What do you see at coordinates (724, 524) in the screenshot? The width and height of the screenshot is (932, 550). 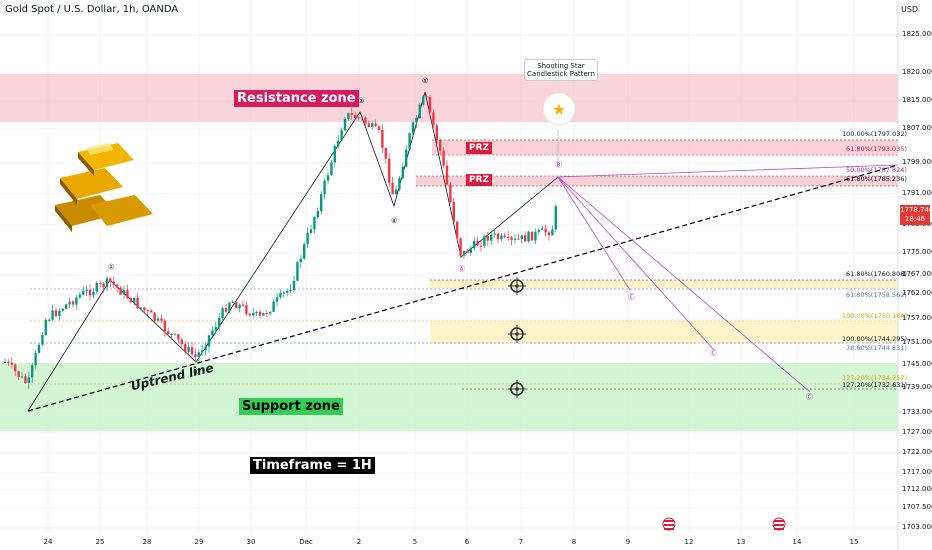 I see `event-icons` at bounding box center [724, 524].